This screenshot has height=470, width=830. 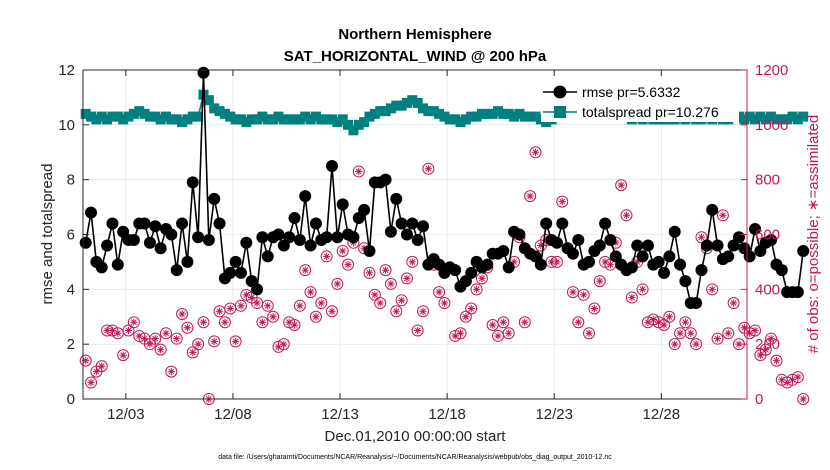 I want to click on x-tick-label: 12/23, so click(x=554, y=414).